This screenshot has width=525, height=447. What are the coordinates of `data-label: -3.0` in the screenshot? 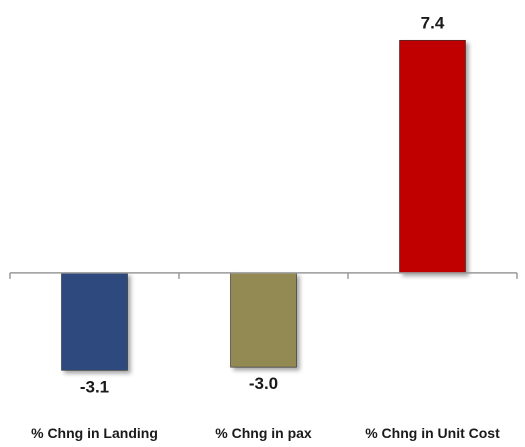 It's located at (263, 383).